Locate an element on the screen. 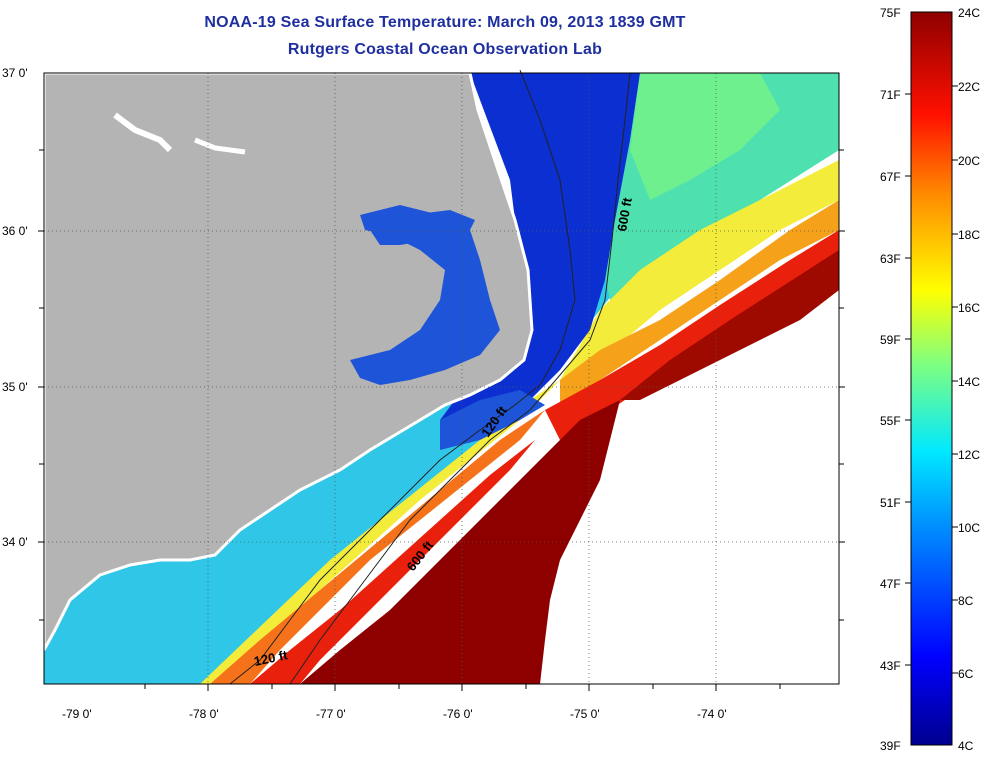 The height and width of the screenshot is (761, 984). colorbar-f-label: 63F is located at coordinates (890, 259).